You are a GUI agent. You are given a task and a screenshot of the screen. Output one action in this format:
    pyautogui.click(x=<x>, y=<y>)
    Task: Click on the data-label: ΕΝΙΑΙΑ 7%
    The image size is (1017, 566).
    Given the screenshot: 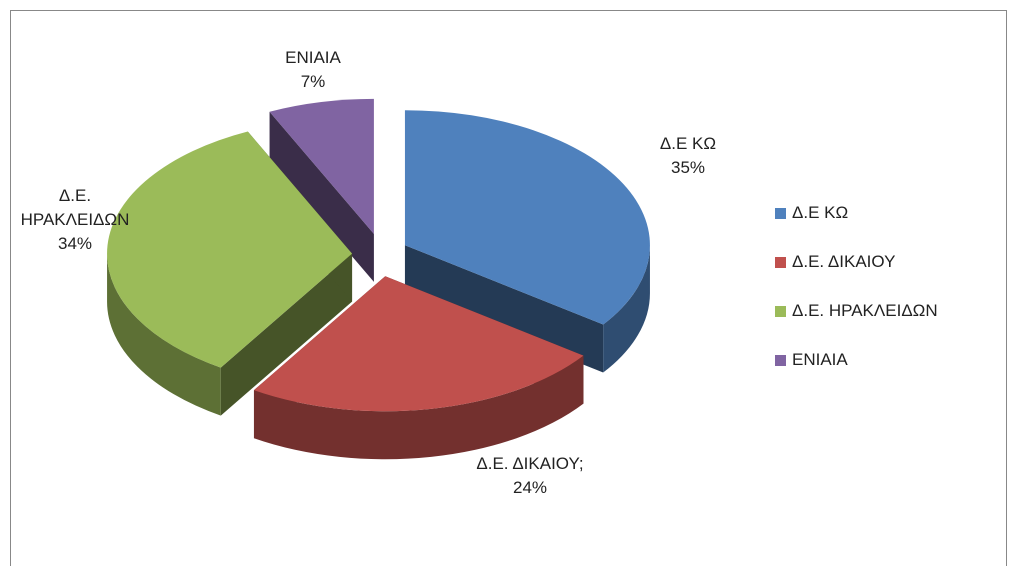 What is the action you would take?
    pyautogui.click(x=313, y=70)
    